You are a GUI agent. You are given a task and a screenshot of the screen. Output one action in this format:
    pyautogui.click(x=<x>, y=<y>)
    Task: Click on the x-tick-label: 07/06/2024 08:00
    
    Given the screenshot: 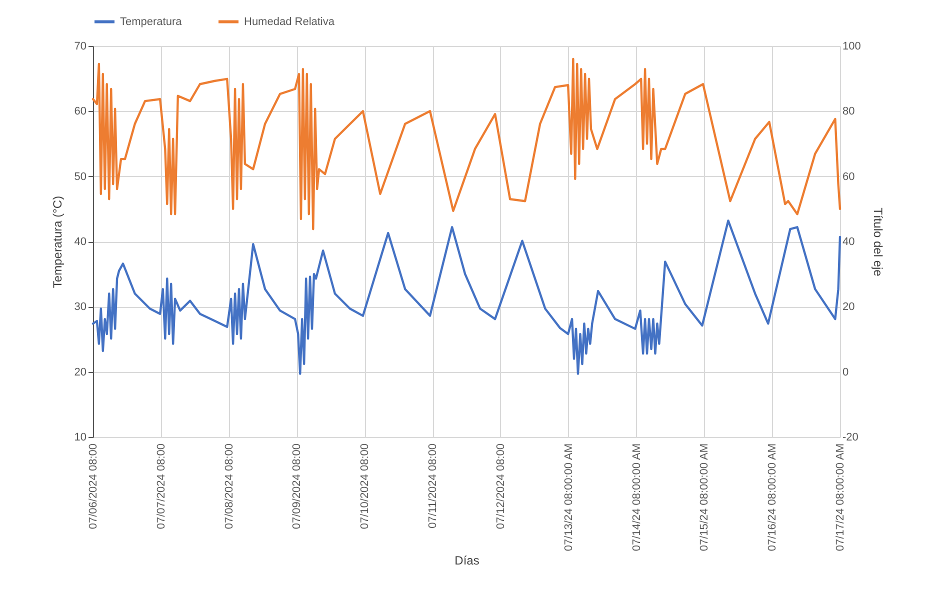 What is the action you would take?
    pyautogui.click(x=94, y=487)
    